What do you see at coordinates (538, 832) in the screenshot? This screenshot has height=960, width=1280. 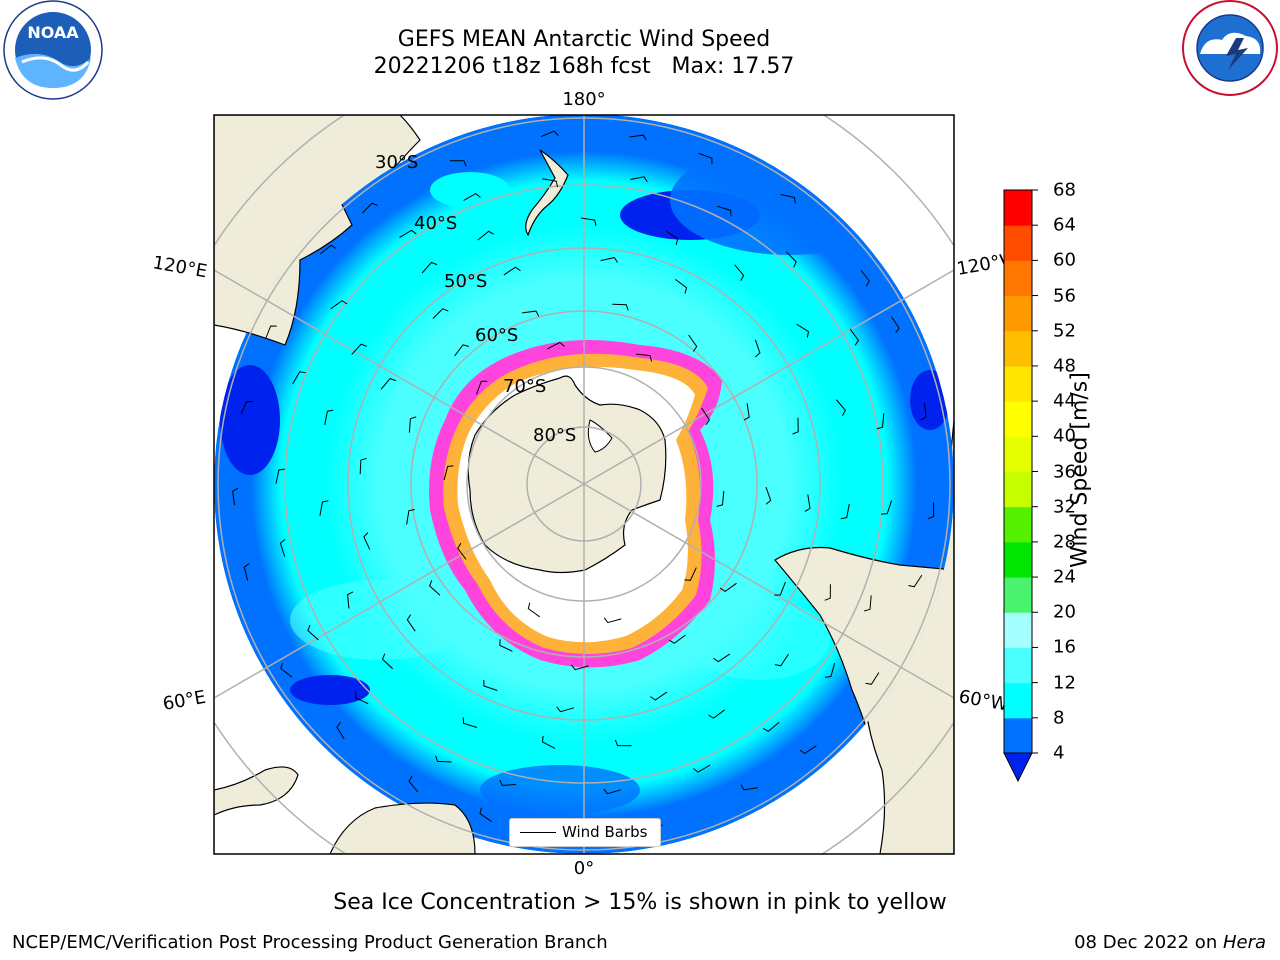 I see `wind-barb-legend-line` at bounding box center [538, 832].